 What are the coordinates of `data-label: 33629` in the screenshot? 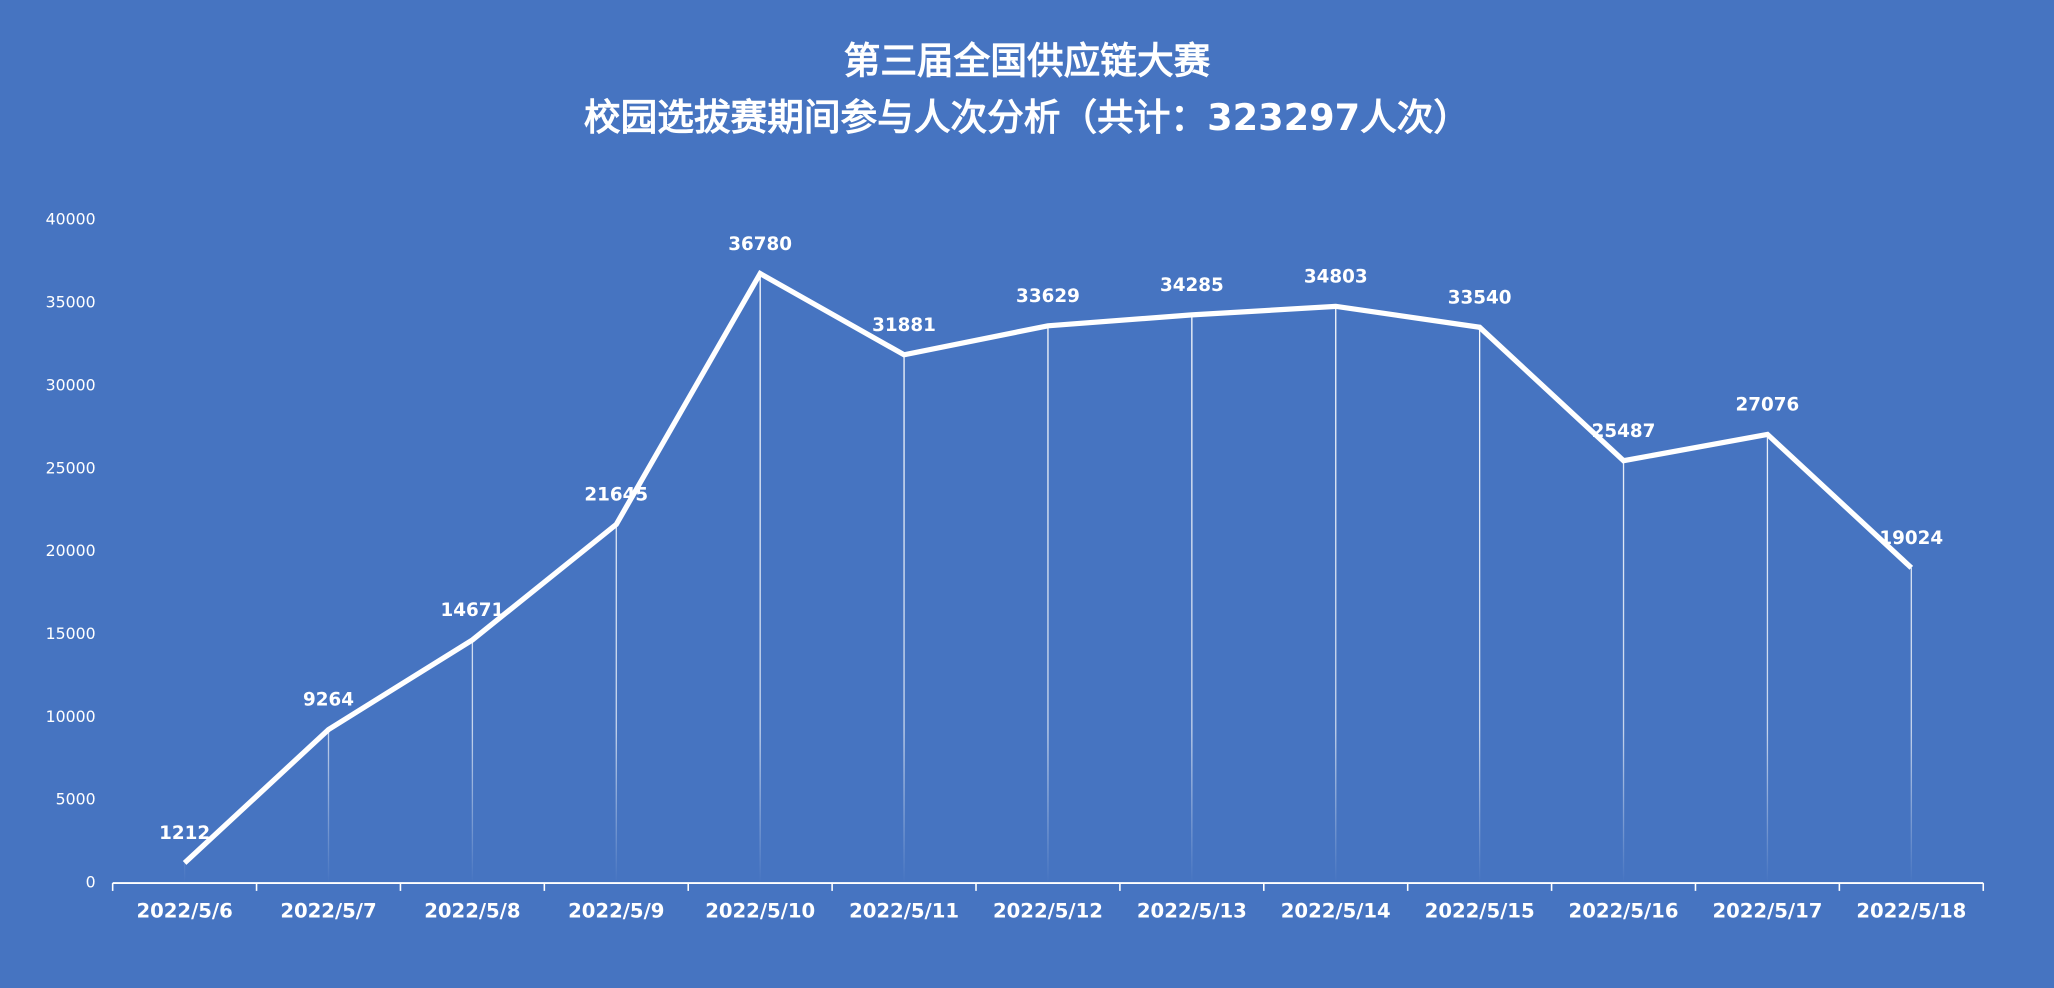 It's located at (1048, 296).